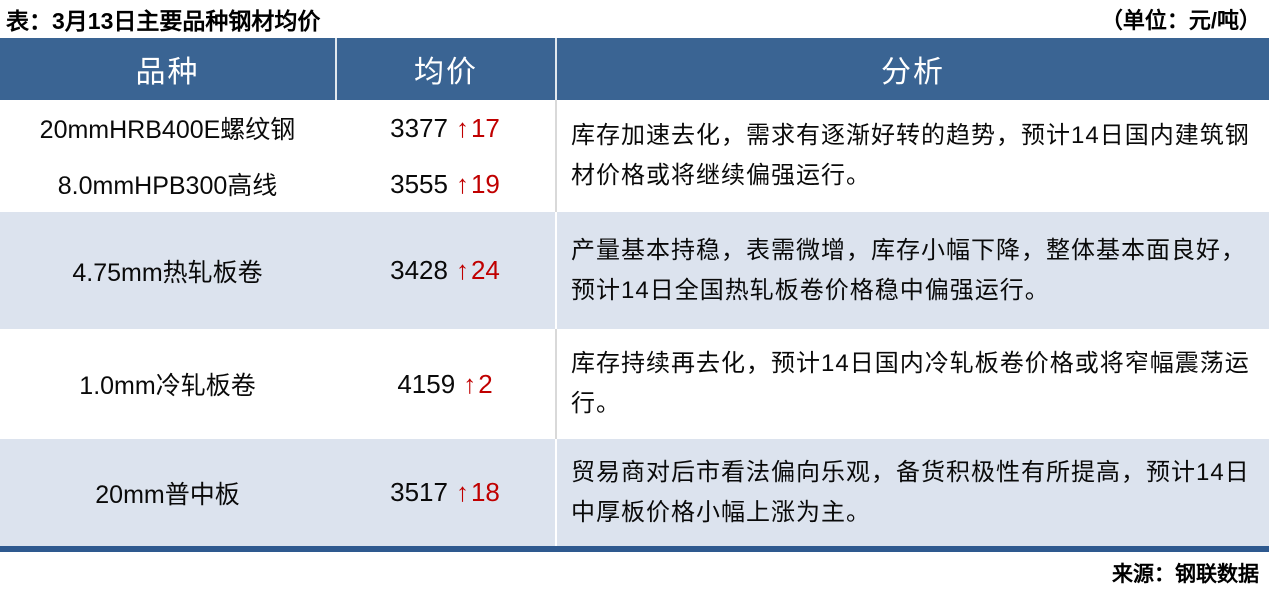 Image resolution: width=1269 pixels, height=593 pixels. What do you see at coordinates (167, 186) in the screenshot?
I see `variety-name: 8.0mmHPB300高线` at bounding box center [167, 186].